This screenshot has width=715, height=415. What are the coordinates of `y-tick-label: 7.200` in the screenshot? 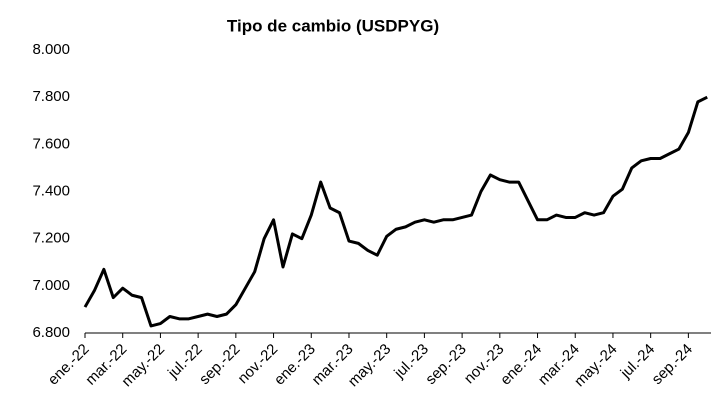 It's located at (51, 238).